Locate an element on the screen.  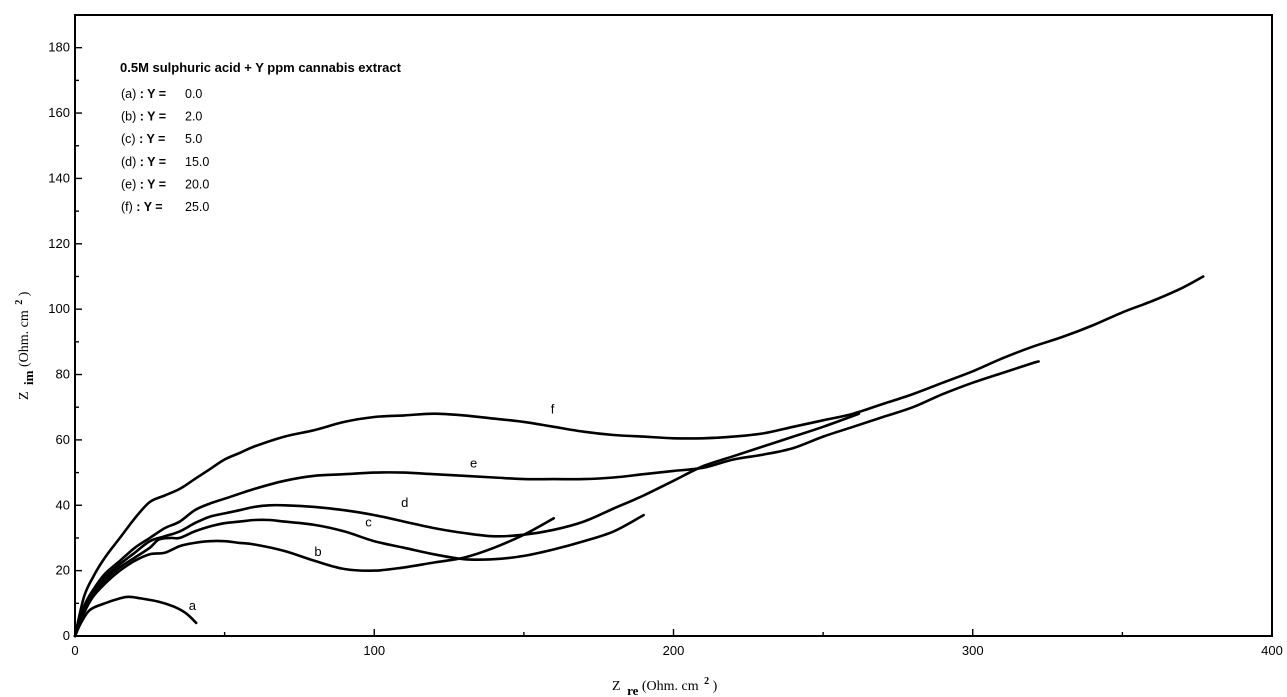
x-tick-label: 200 is located at coordinates (674, 650).